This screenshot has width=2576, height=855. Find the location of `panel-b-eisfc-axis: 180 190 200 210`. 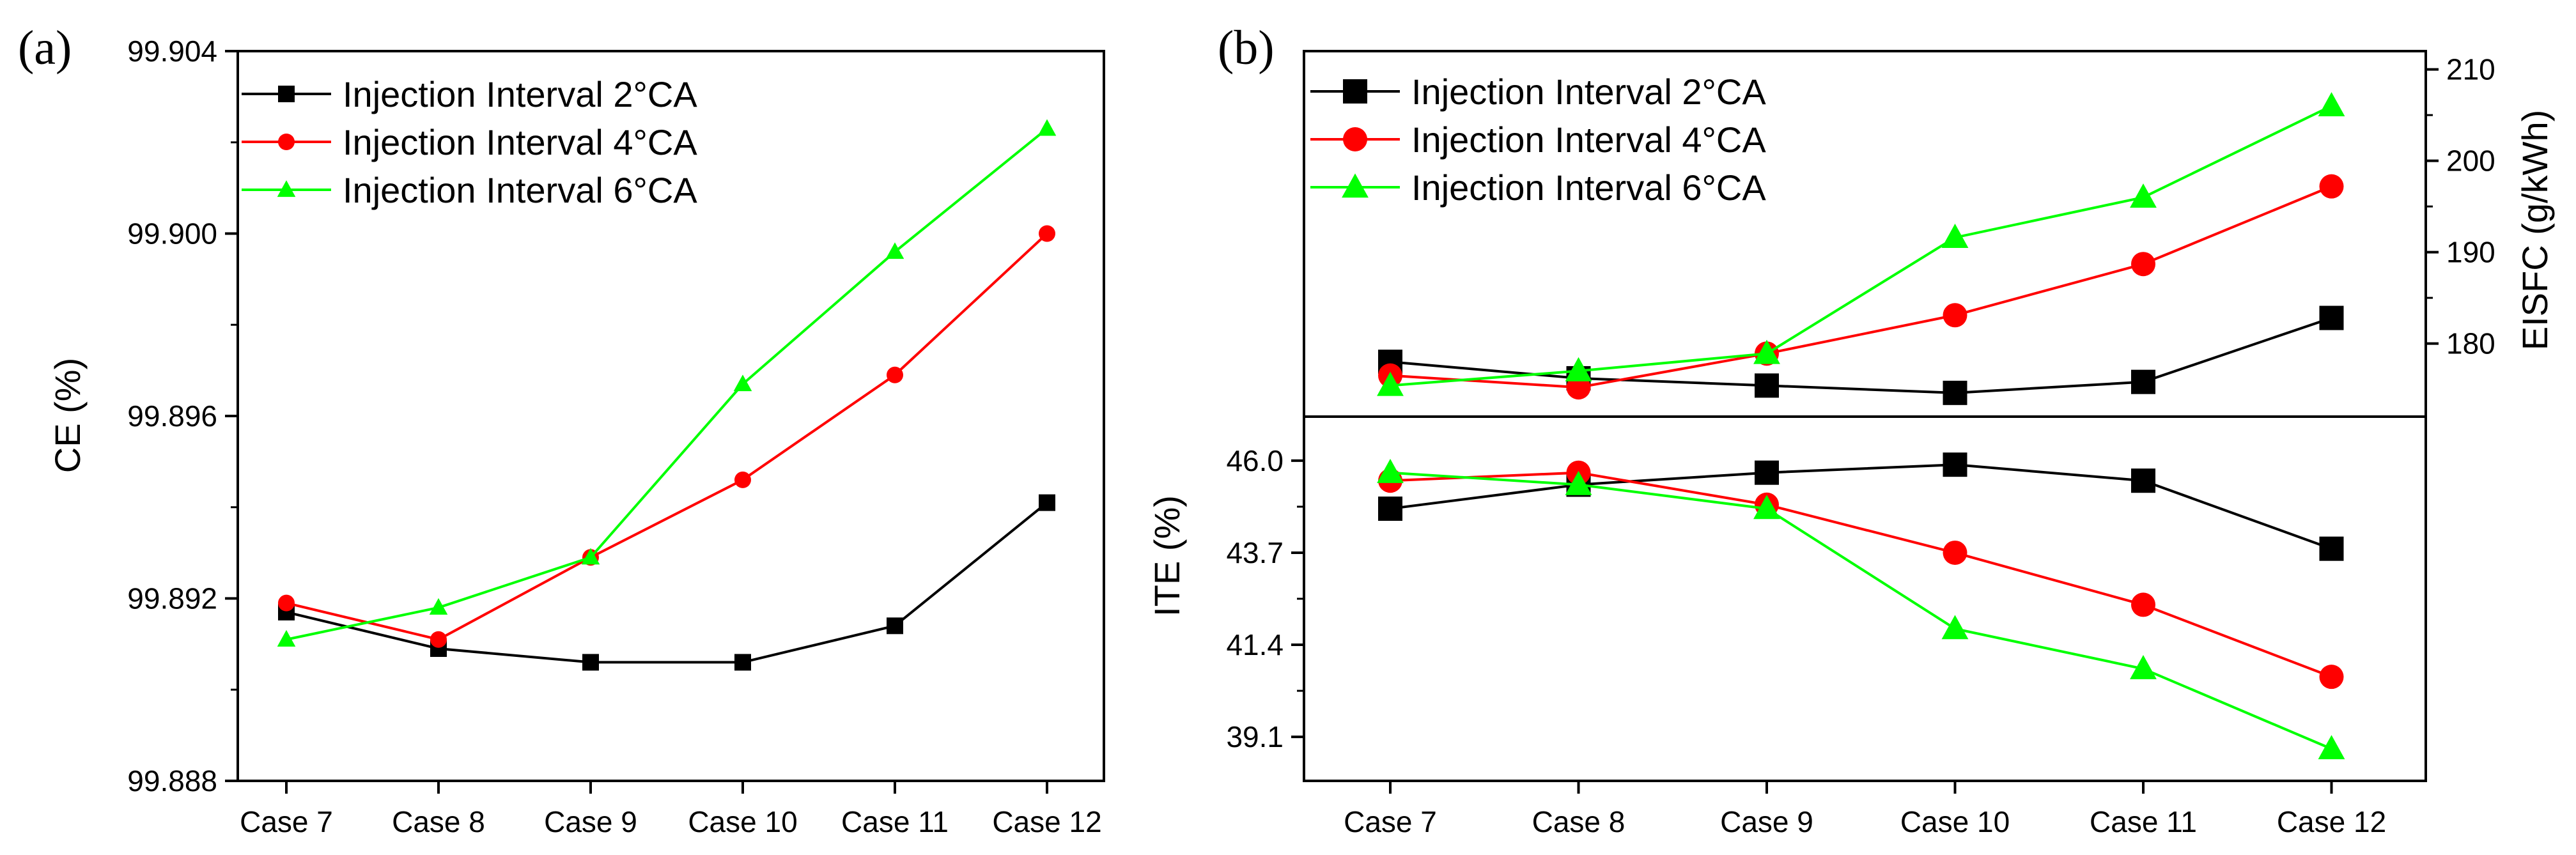

panel-b-eisfc-axis: 180 190 200 210 is located at coordinates (2460, 206).